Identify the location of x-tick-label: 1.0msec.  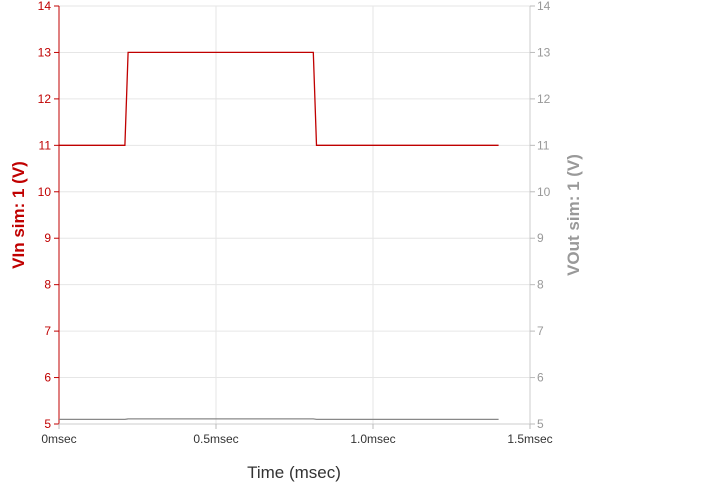
(372, 439).